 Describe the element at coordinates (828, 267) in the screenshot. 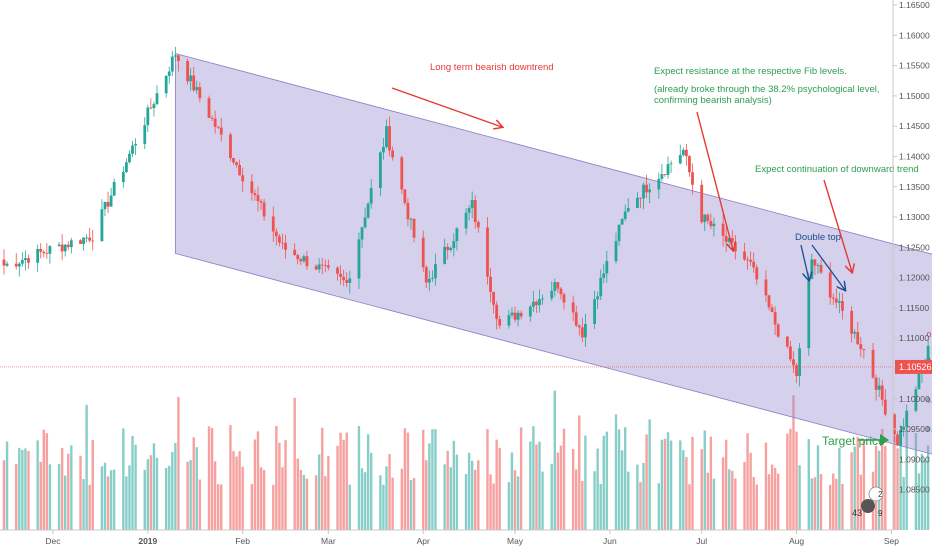

I see `double-top-arrow-right` at that location.